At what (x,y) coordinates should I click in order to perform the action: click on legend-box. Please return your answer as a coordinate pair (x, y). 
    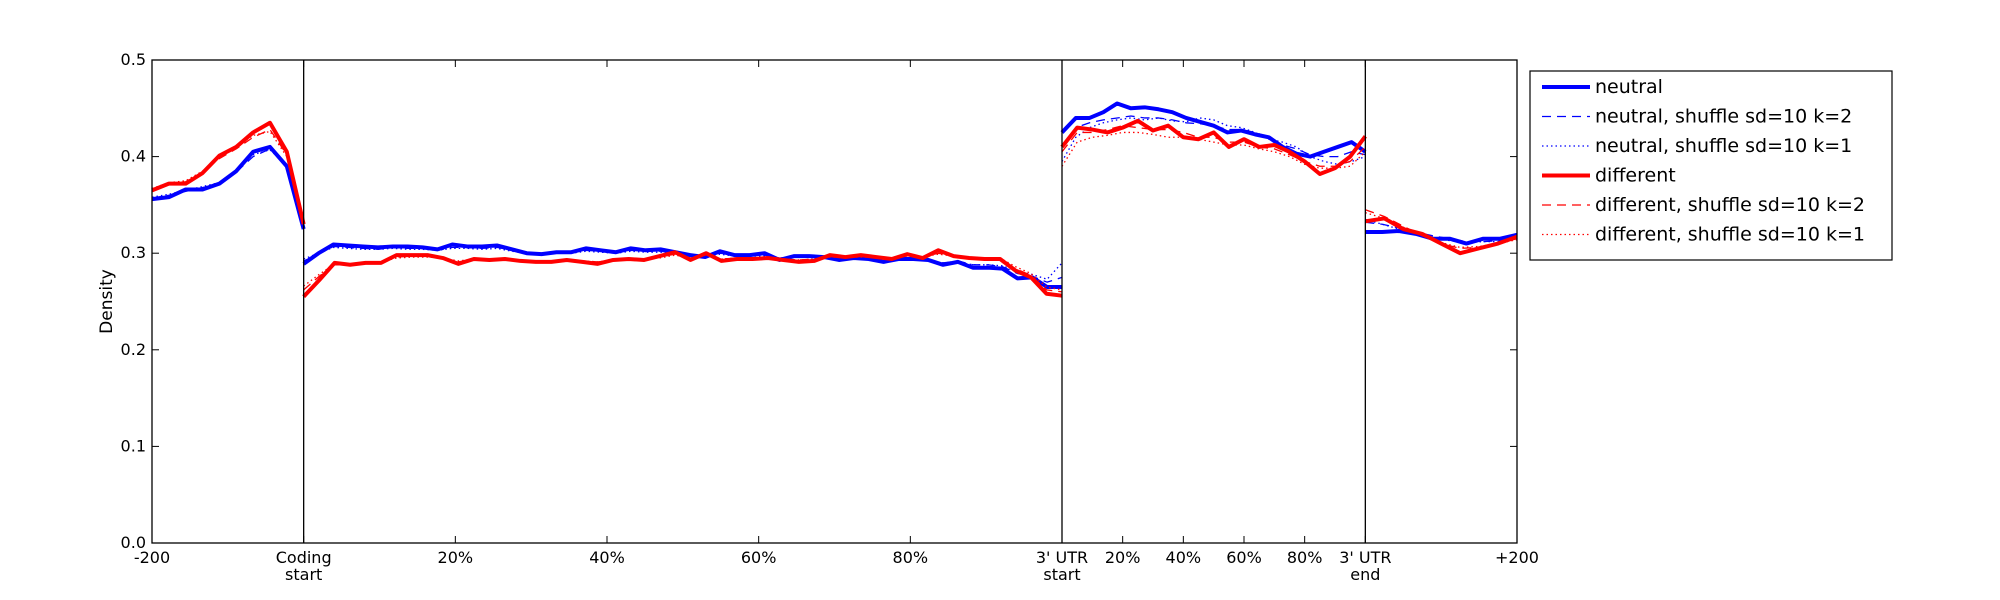
    Looking at the image, I should click on (1711, 165).